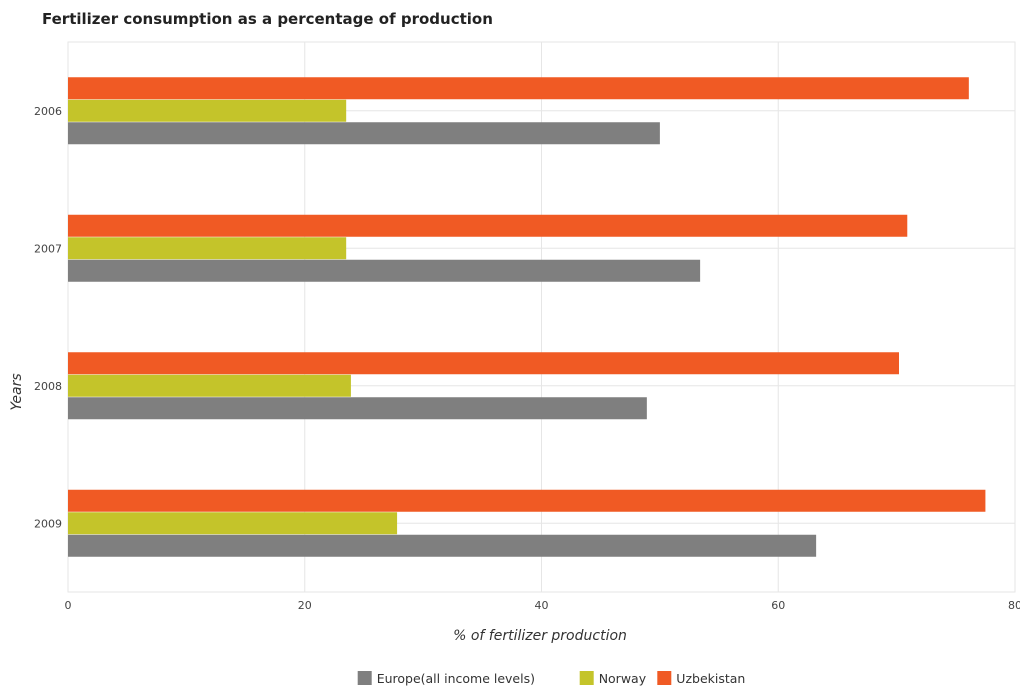  Describe the element at coordinates (17, 391) in the screenshot. I see `y-axis-label: Years` at that location.